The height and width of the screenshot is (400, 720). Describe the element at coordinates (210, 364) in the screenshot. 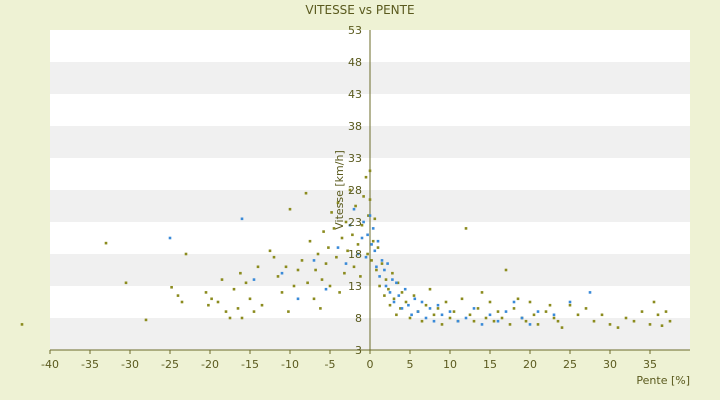

I see `x-tick-label: -20` at that location.